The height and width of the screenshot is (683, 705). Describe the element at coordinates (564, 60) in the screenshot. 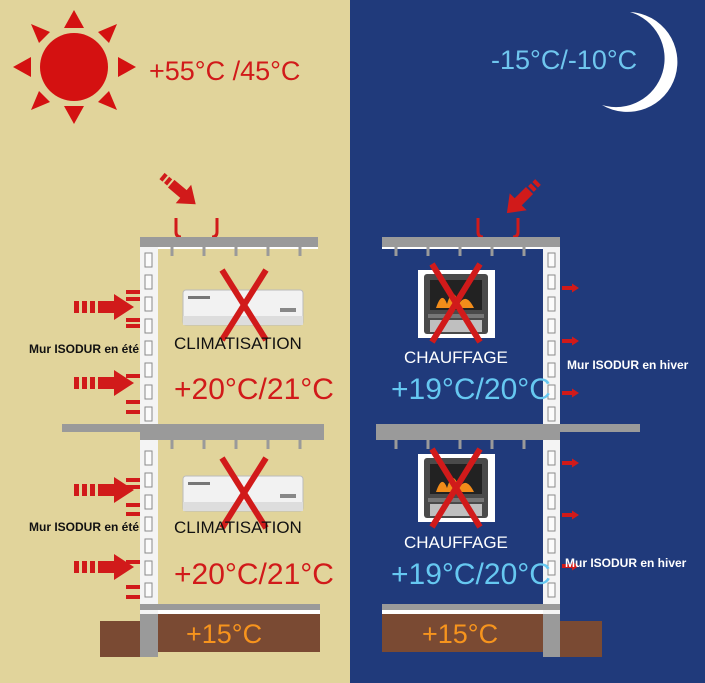

I see `winter-outside-temp: -15°C/-10°C` at that location.